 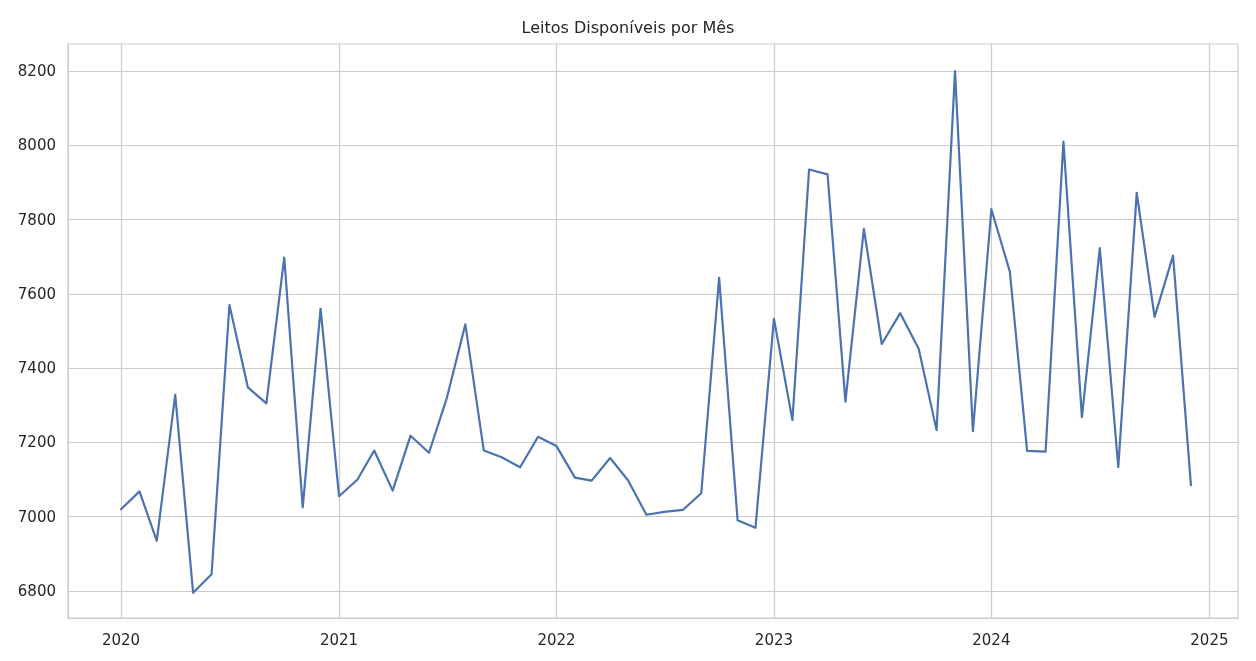 I want to click on x-tick-label: 2025, so click(x=1209, y=639).